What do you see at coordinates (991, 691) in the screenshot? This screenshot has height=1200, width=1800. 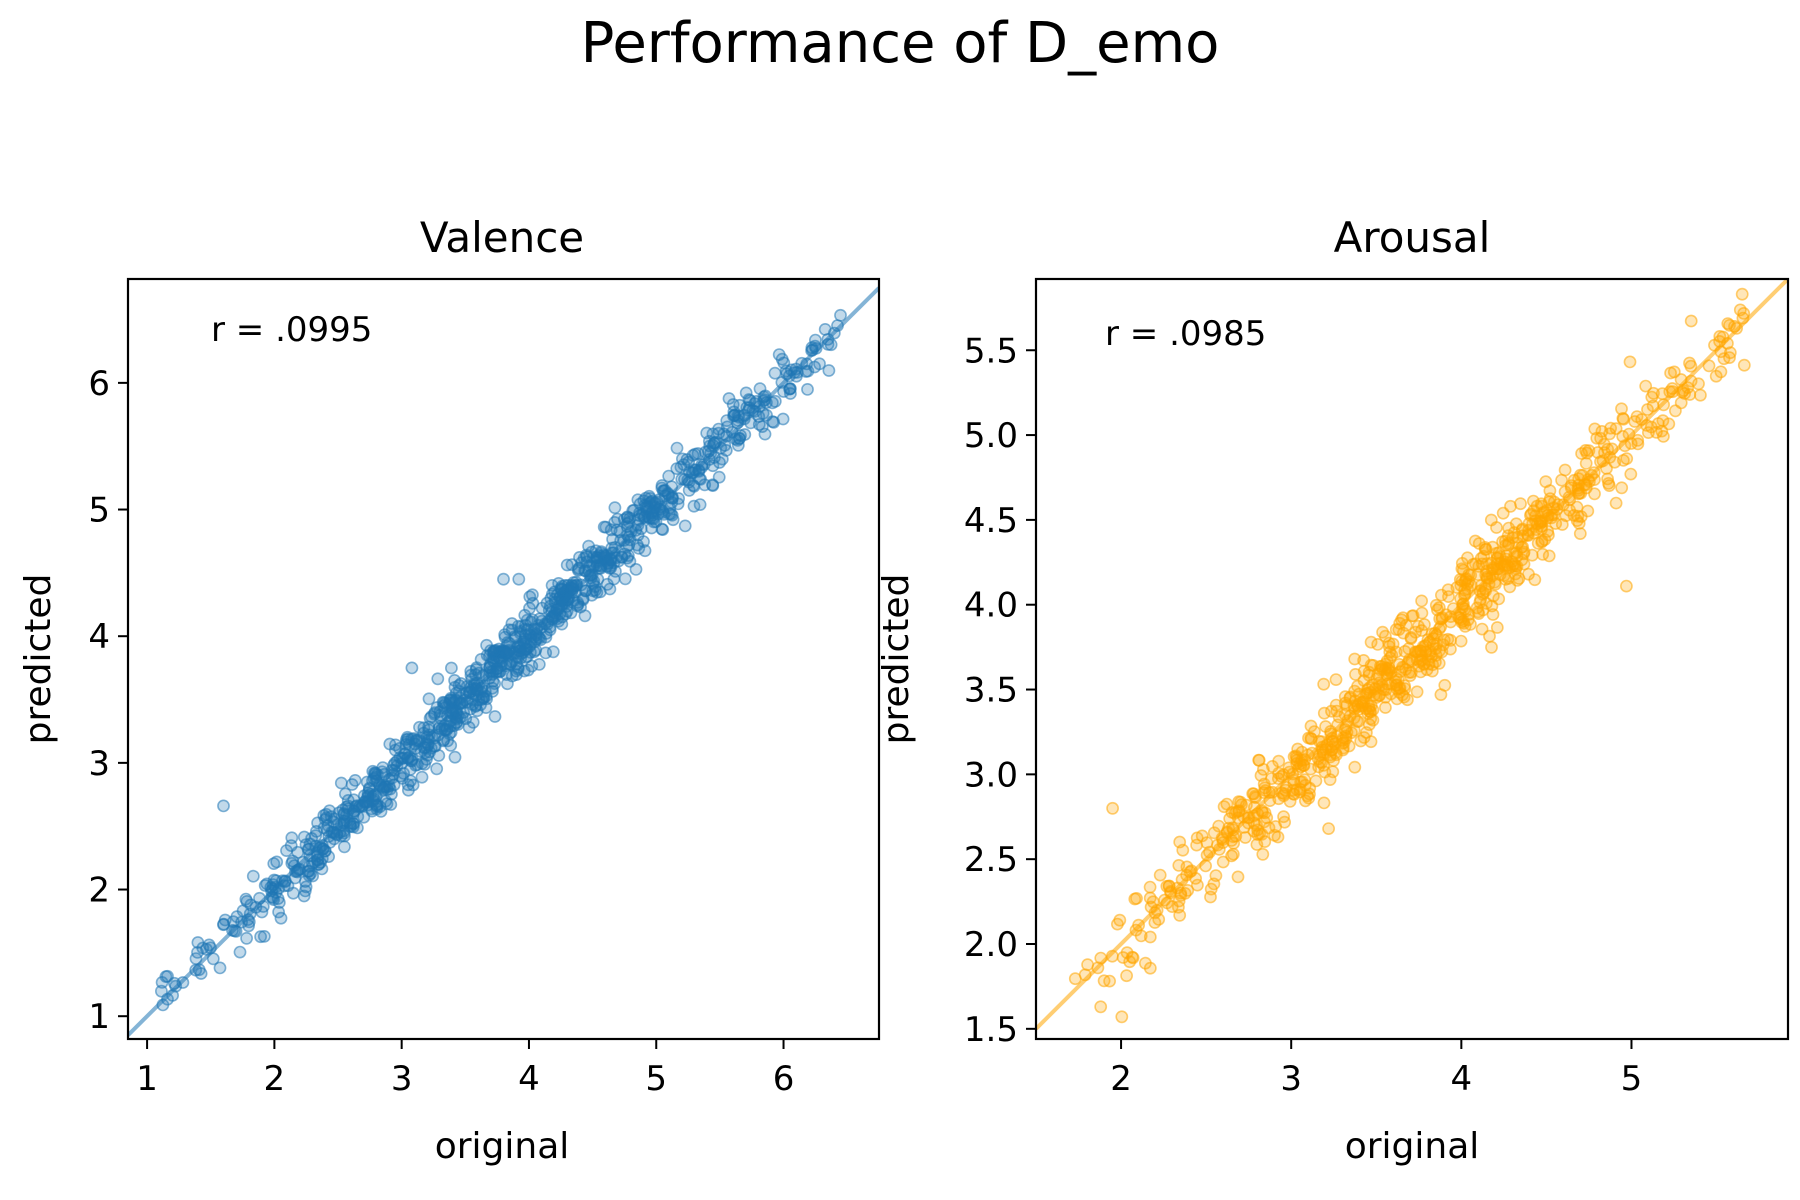 I see `arousal-y-tick-label: 3.5` at bounding box center [991, 691].